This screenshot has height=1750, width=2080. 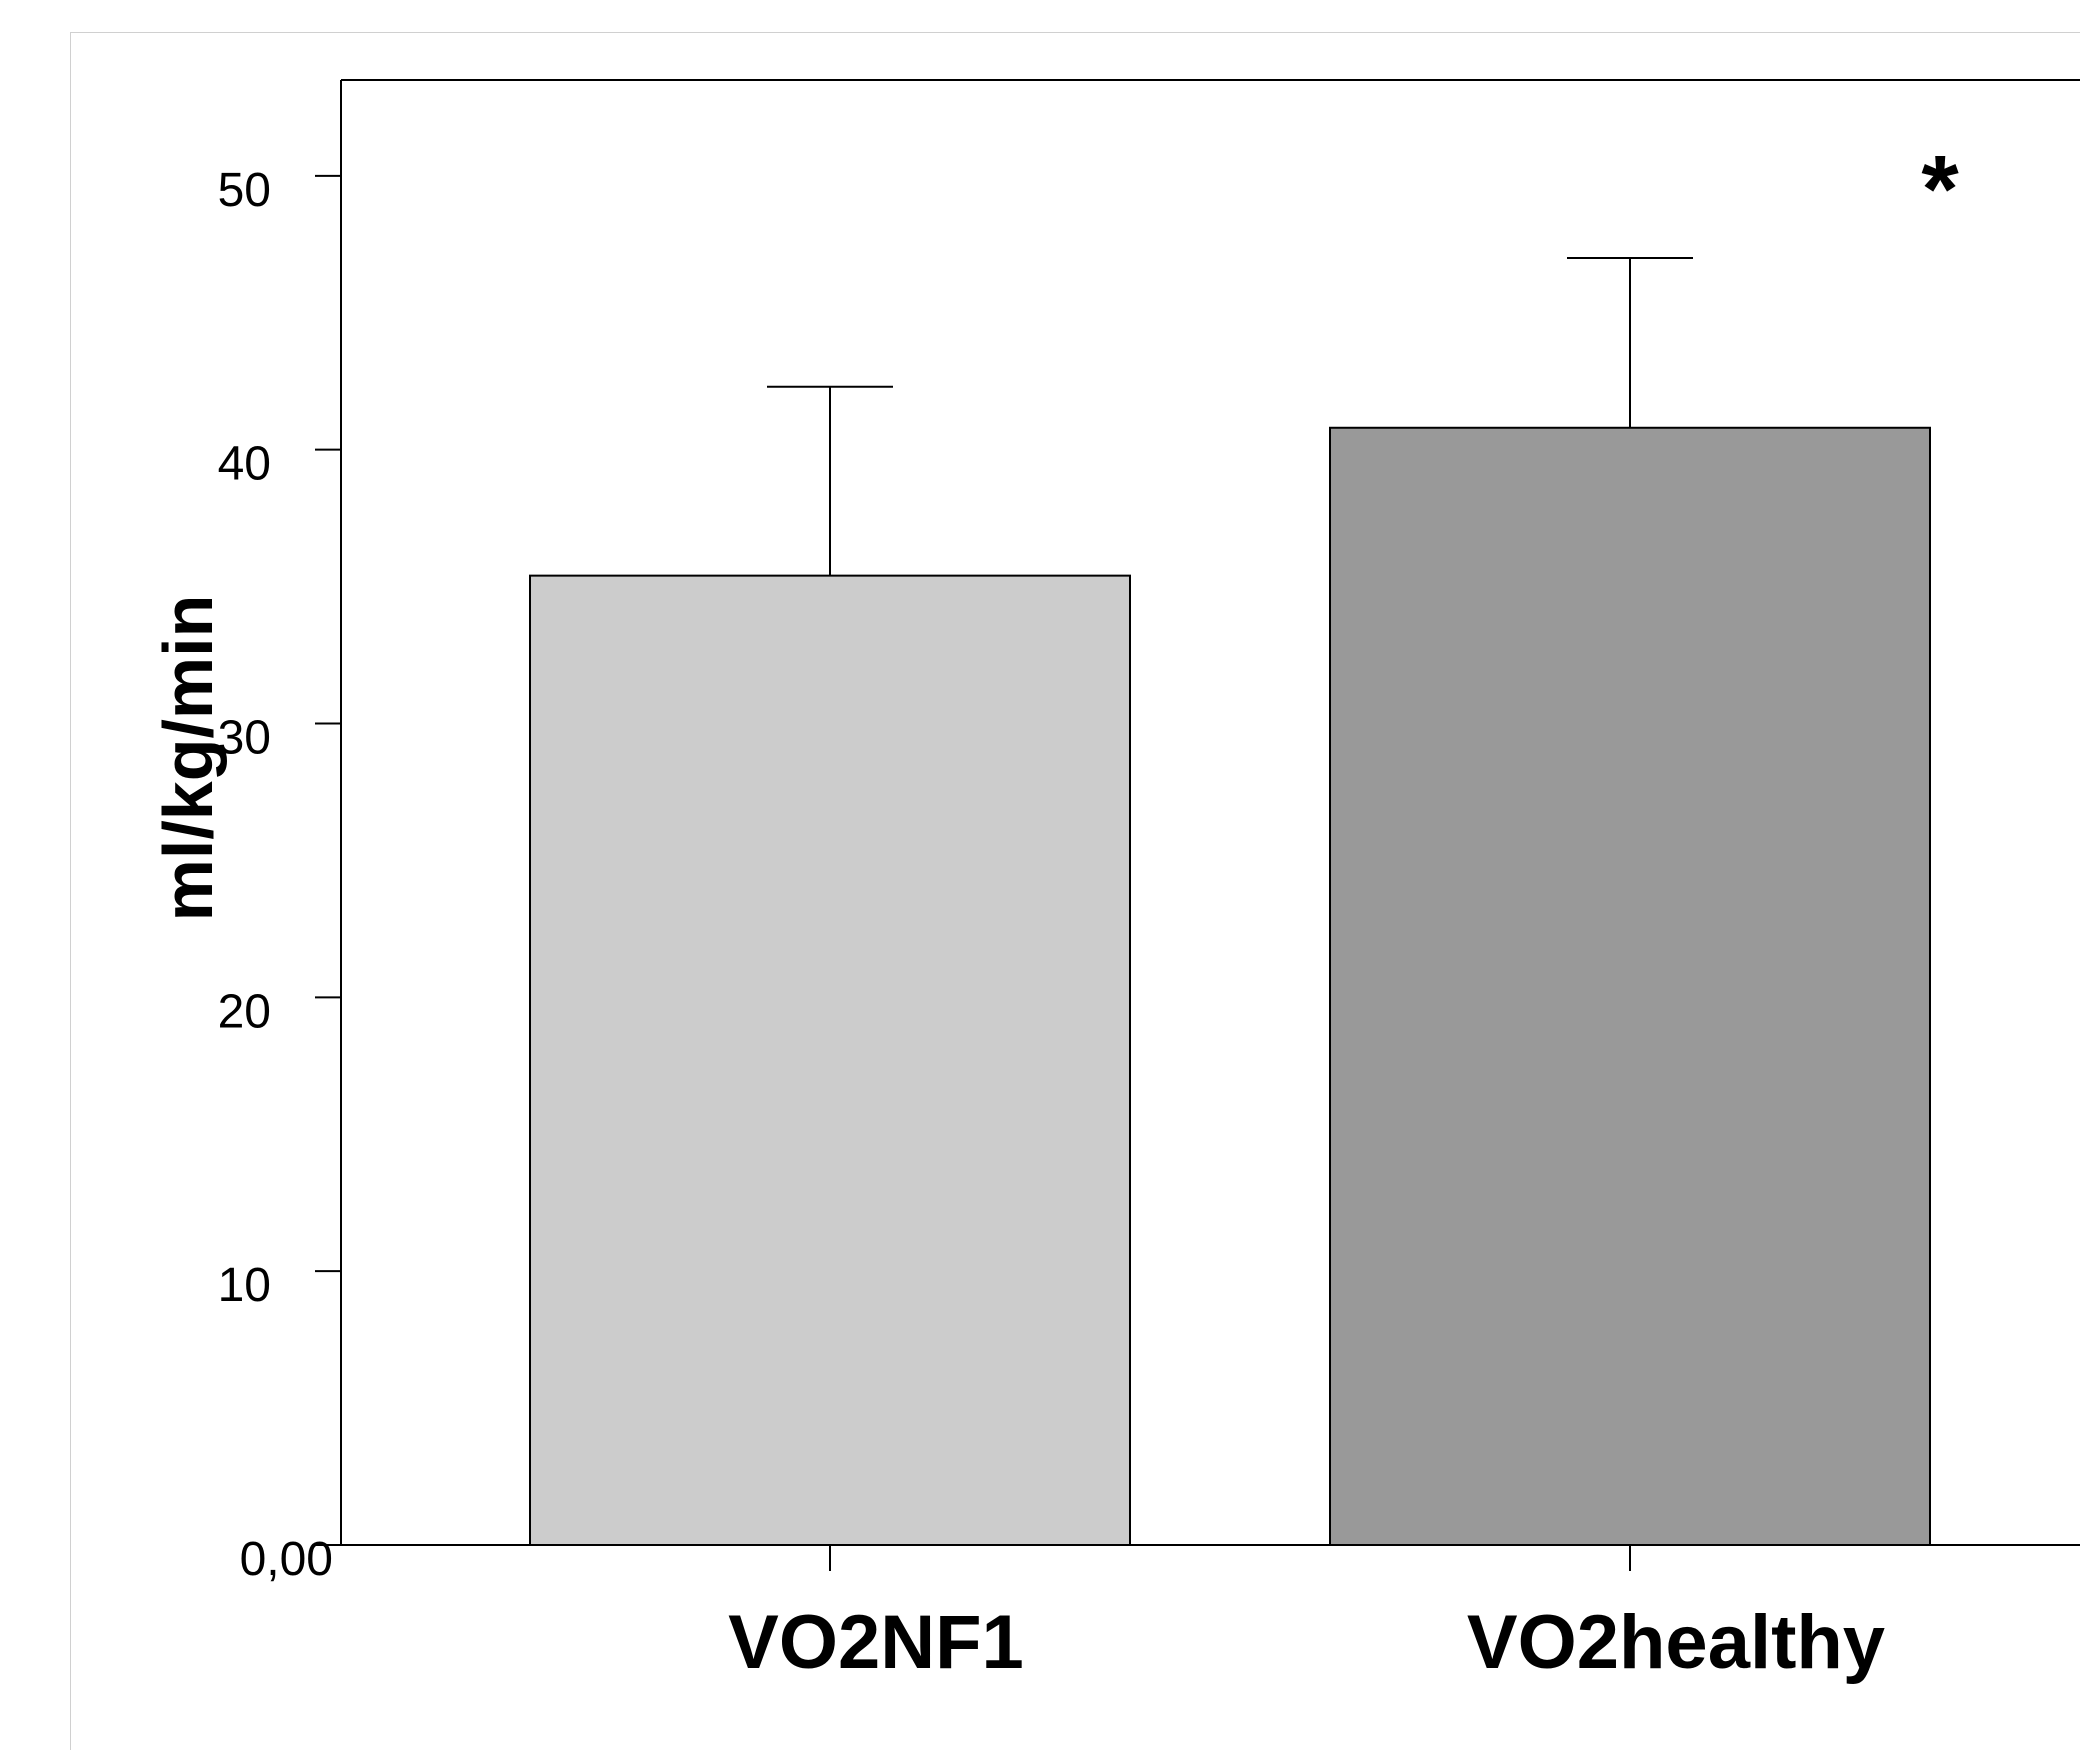 What do you see at coordinates (286, 1559) in the screenshot?
I see `y-tick-label: 0,00` at bounding box center [286, 1559].